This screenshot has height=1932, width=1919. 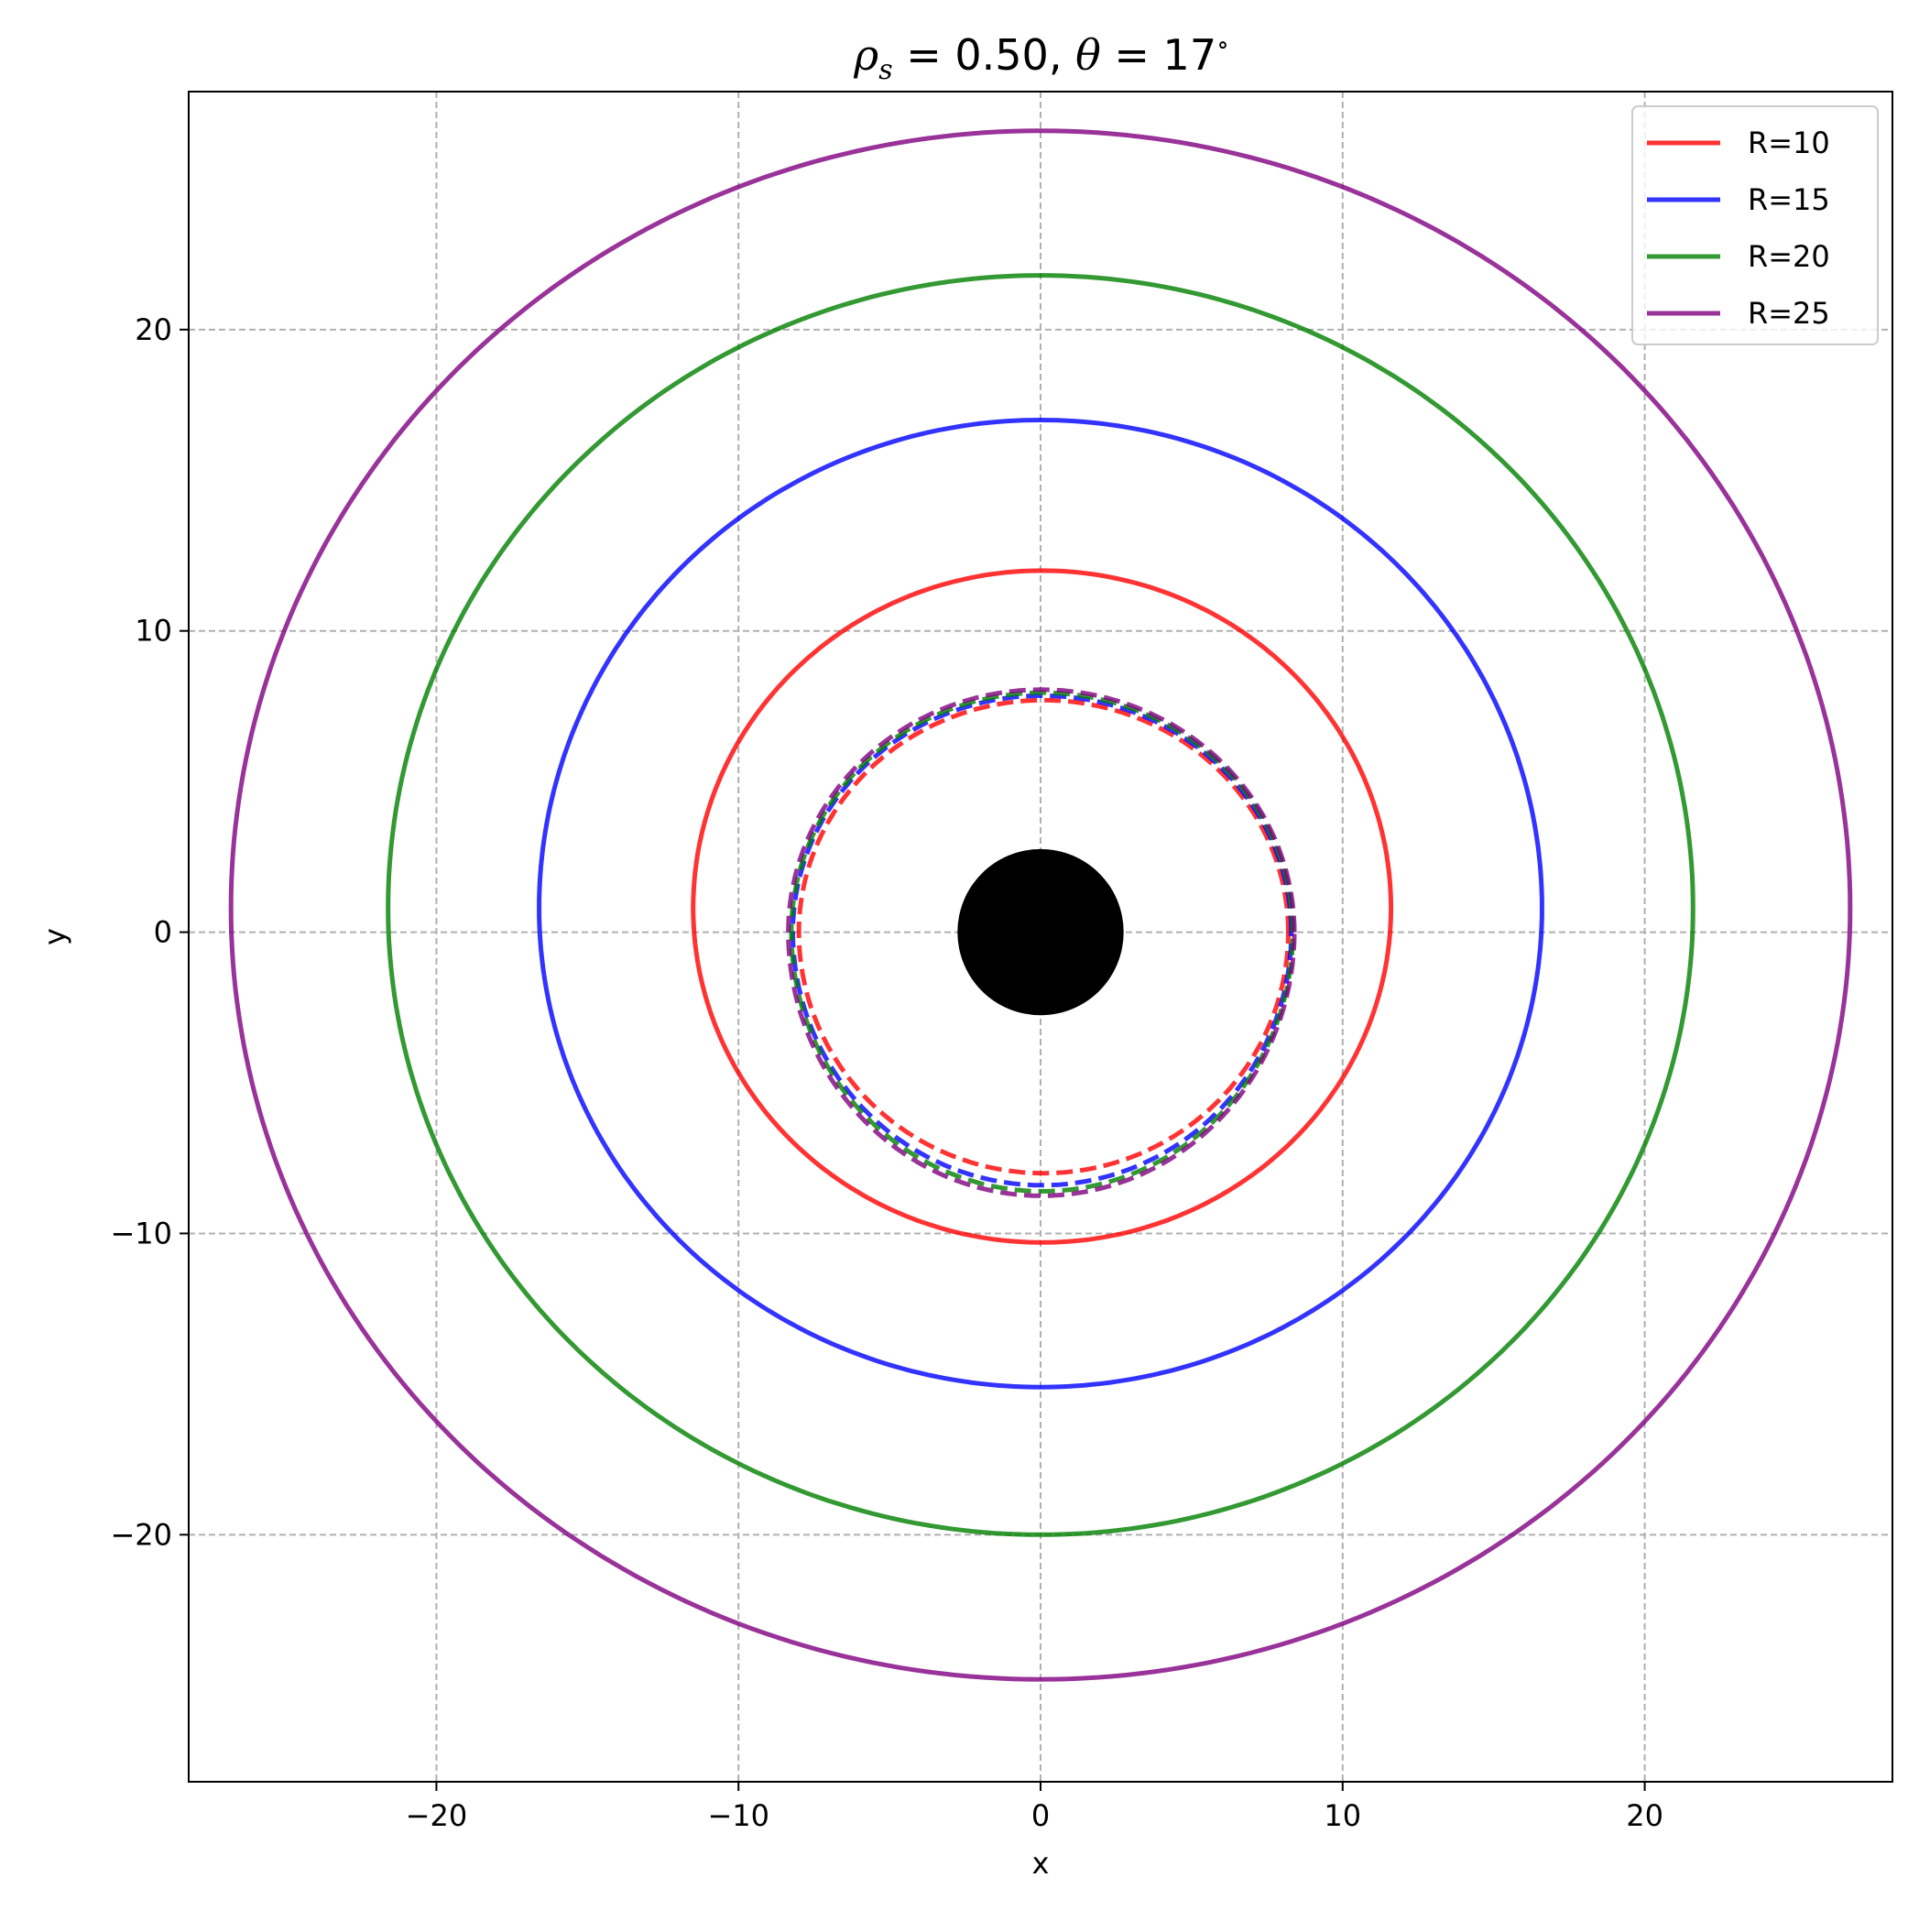 What do you see at coordinates (1041, 1864) in the screenshot?
I see `x-axis-label: x` at bounding box center [1041, 1864].